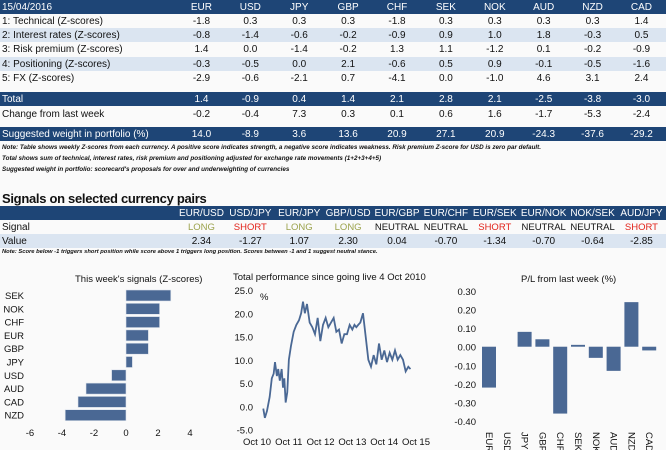  What do you see at coordinates (465, 385) in the screenshot?
I see `y-tick-label: -0.20` at bounding box center [465, 385].